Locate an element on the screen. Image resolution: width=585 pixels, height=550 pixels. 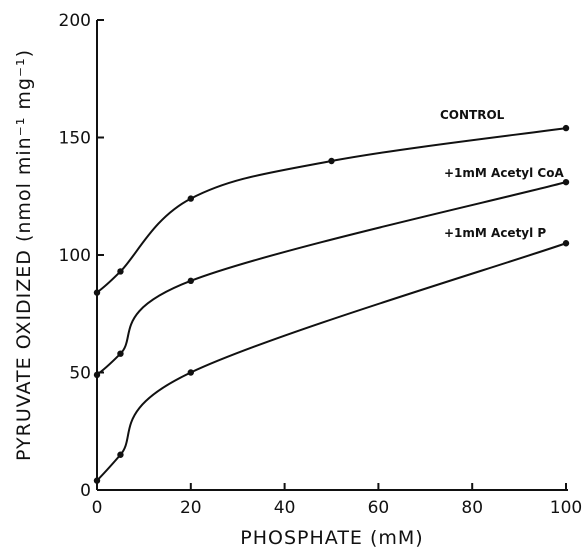
x-tick-label: 0 is located at coordinates (97, 508).